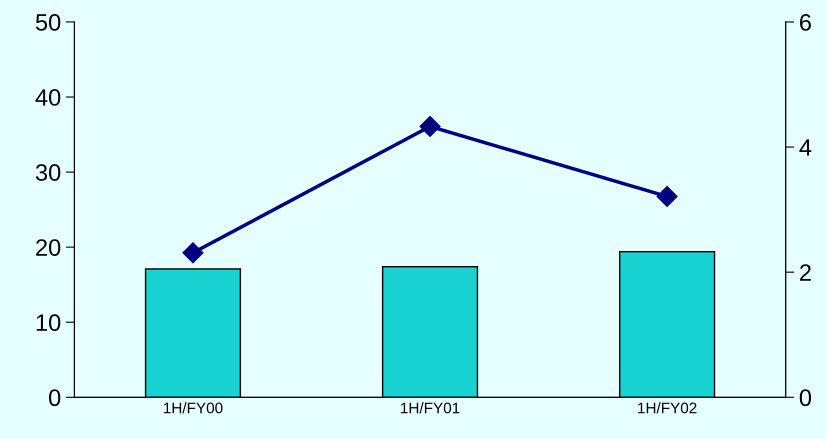 Image resolution: width=827 pixels, height=439 pixels. Describe the element at coordinates (48, 323) in the screenshot. I see `y-tick-label: 10` at that location.